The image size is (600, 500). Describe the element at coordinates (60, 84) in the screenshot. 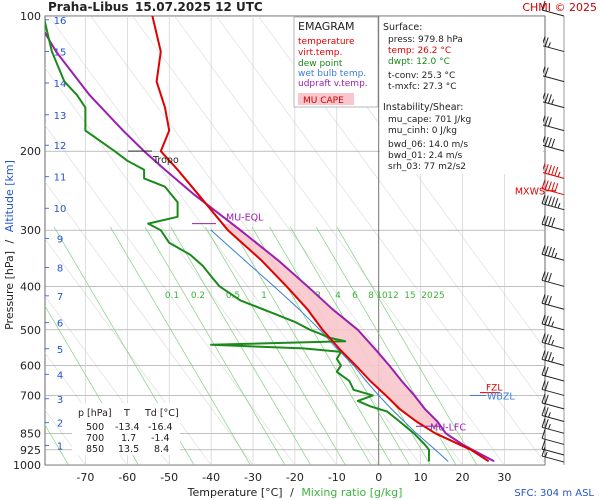

I see `altitude-tick-label: 14` at that location.